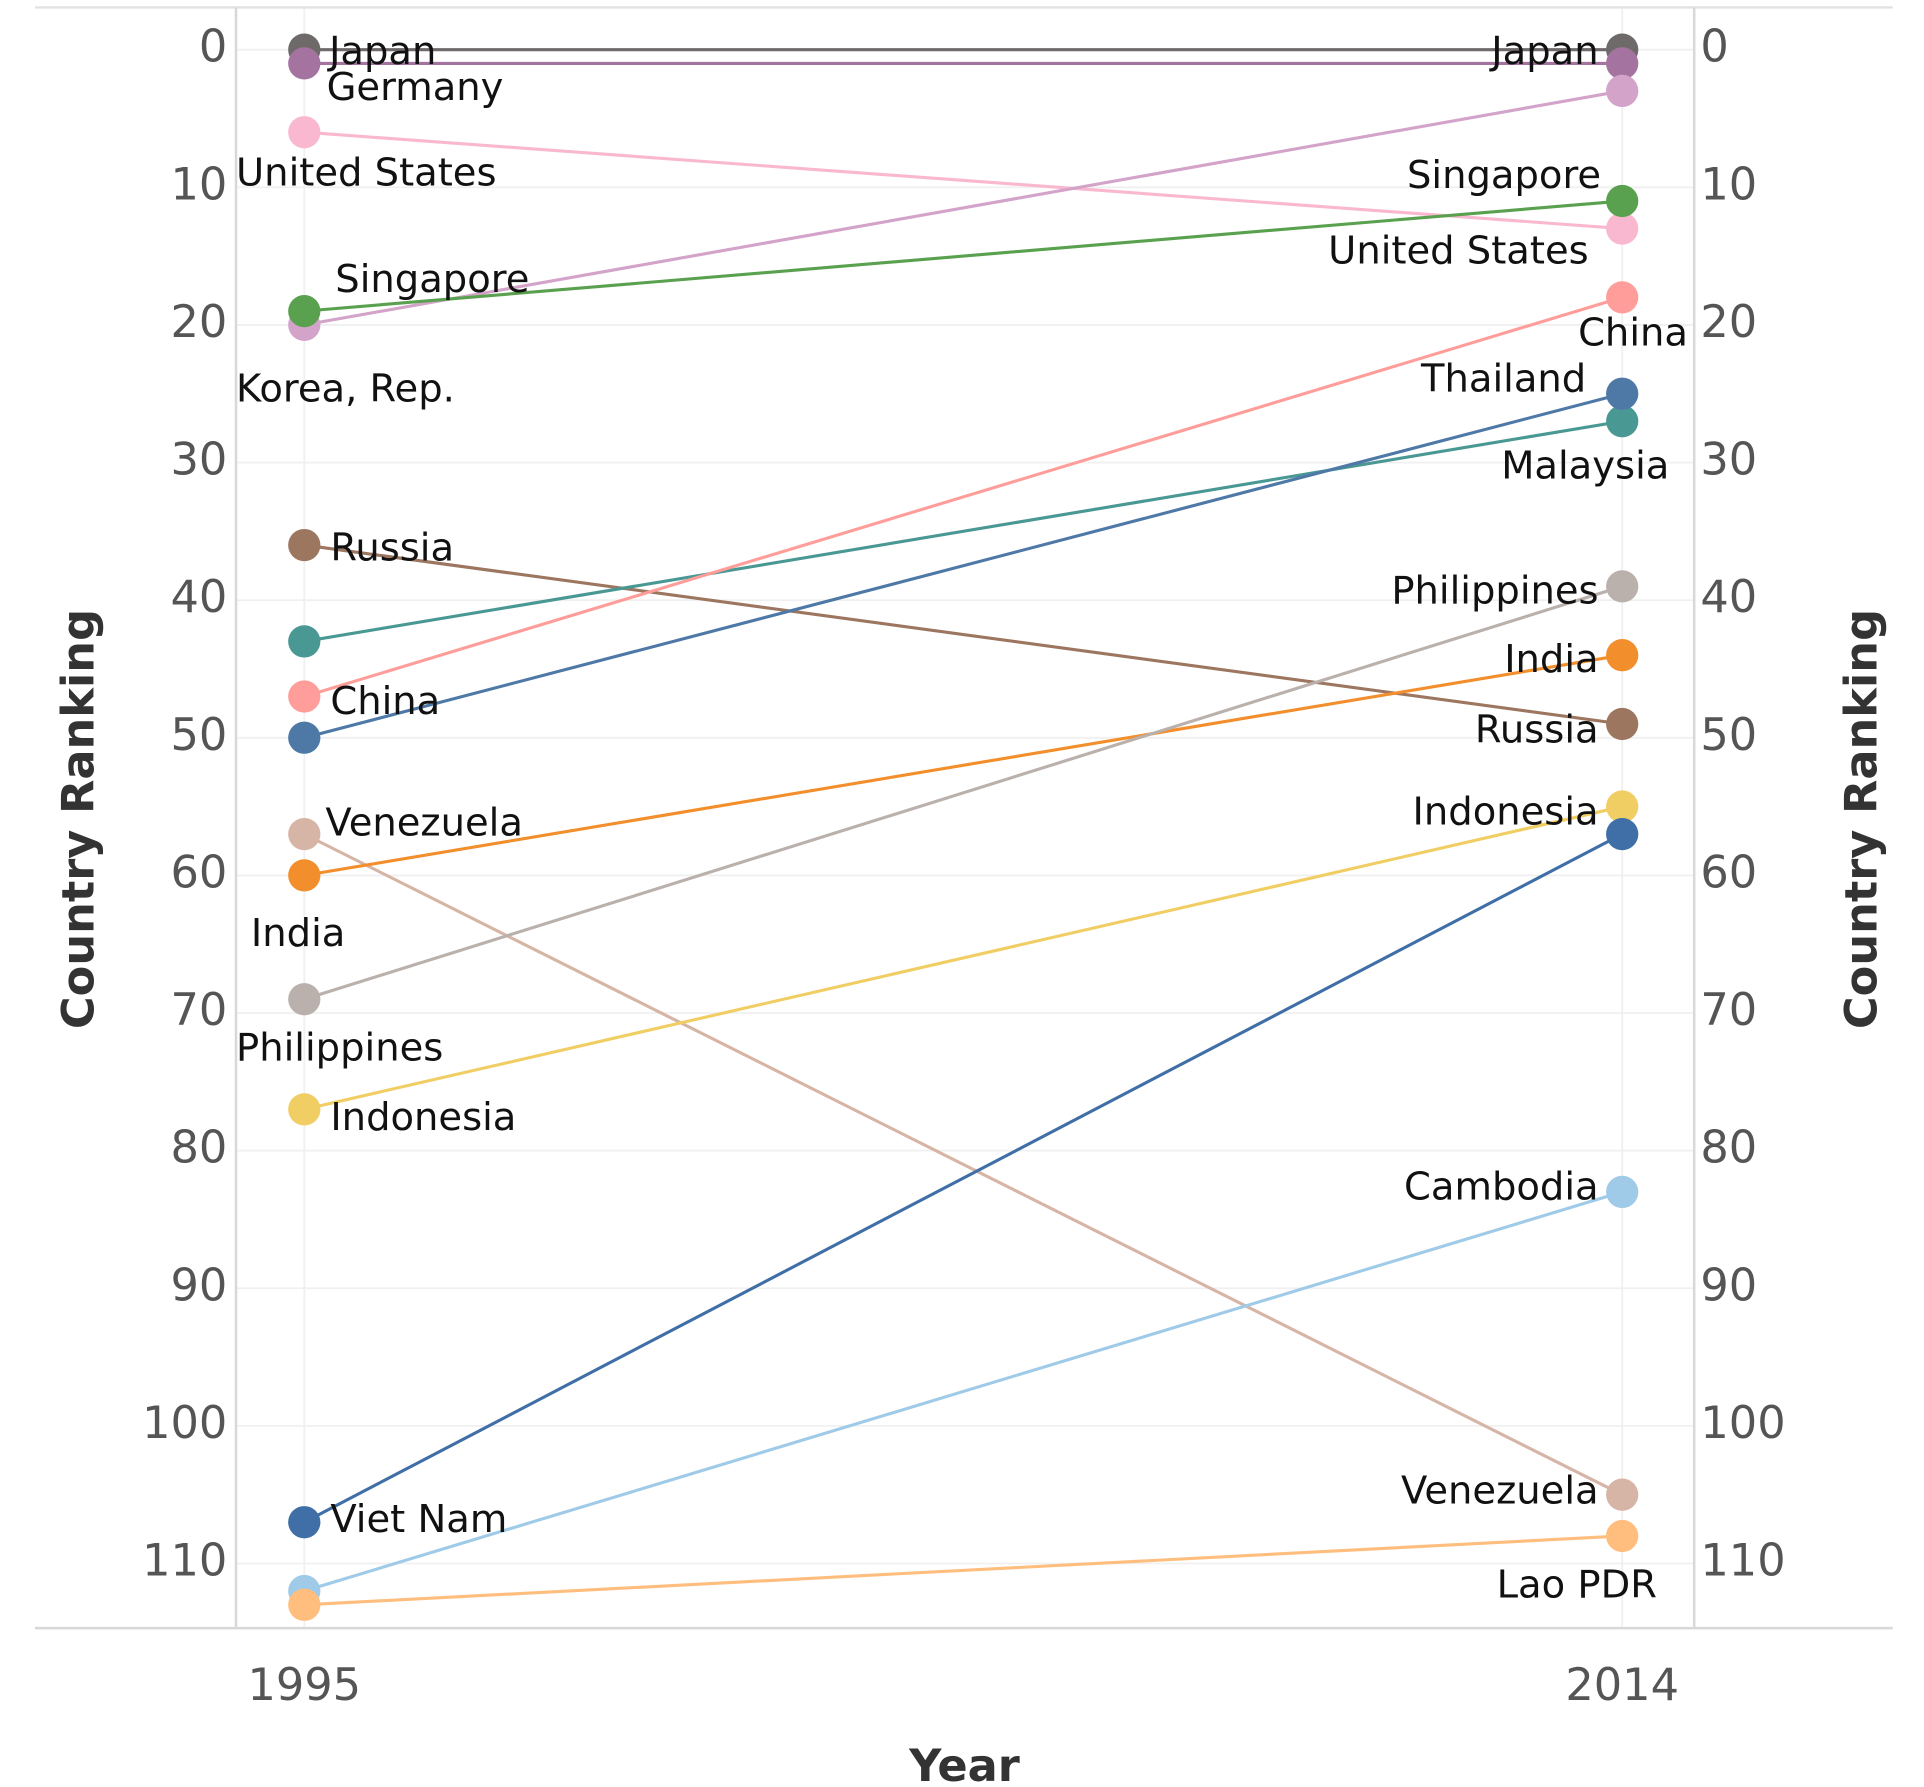  I want to click on y-tick-right: 60, so click(1728, 872).